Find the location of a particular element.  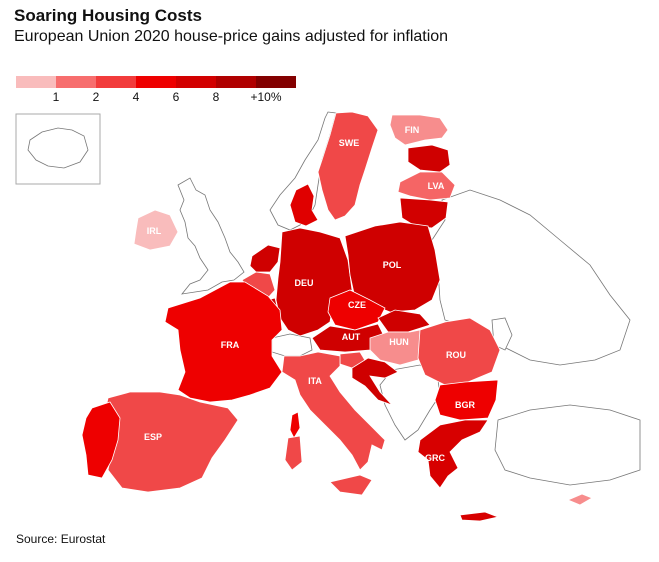

legend-label: 2 is located at coordinates (96, 97).